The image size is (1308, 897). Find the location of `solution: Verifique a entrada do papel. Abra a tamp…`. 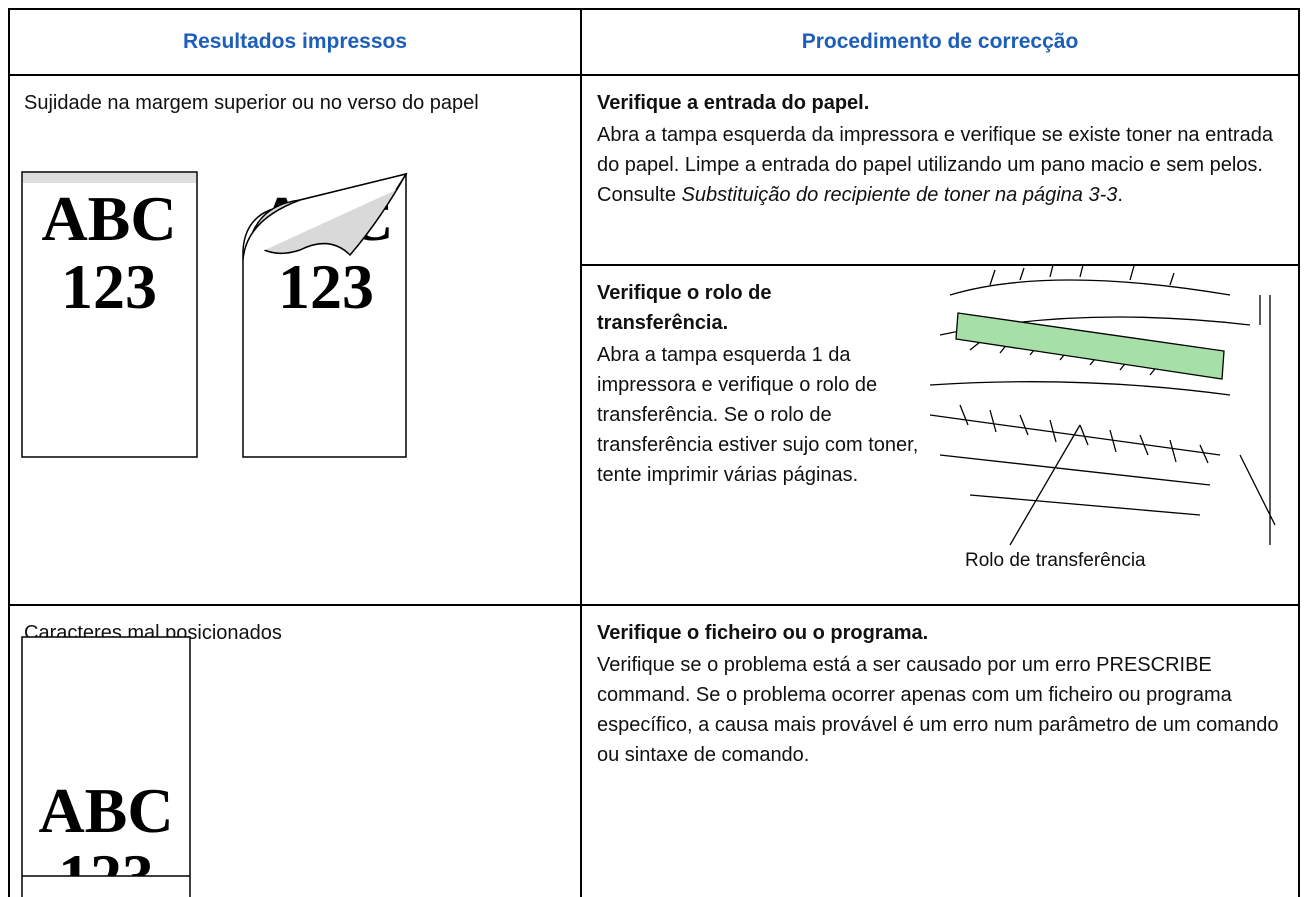

solution: Verifique a entrada do papel. Abra a tamp… is located at coordinates (942, 149).